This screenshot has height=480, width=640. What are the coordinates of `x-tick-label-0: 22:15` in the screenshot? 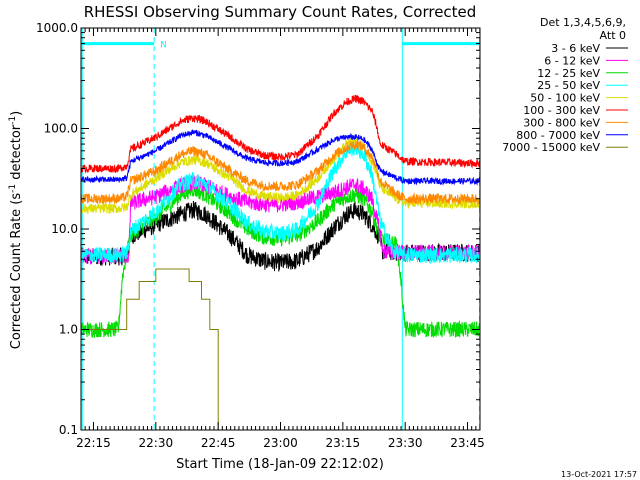 It's located at (93, 443).